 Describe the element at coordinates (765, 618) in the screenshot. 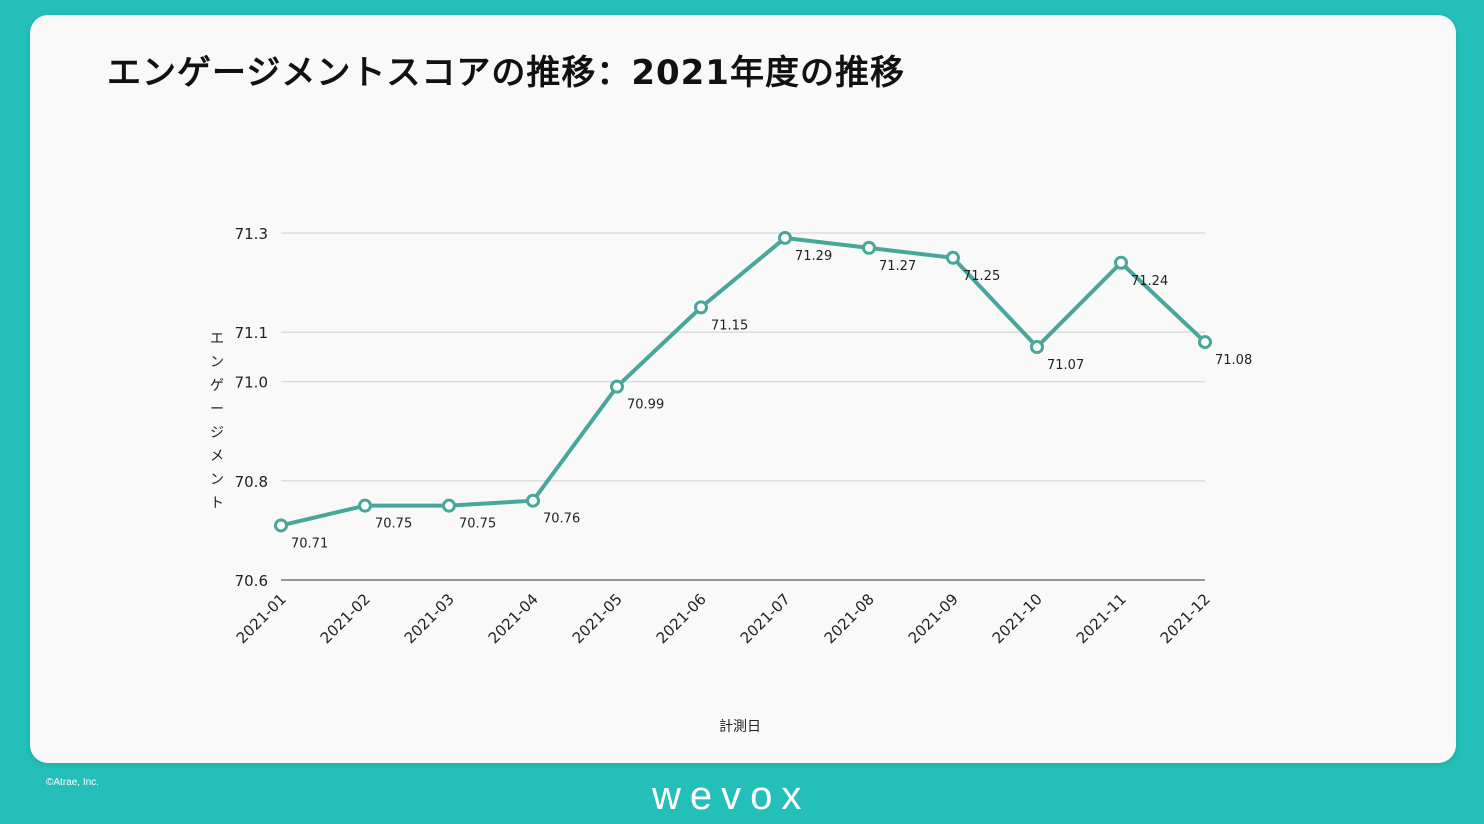

I see `x-tick-label: 2021-07` at that location.